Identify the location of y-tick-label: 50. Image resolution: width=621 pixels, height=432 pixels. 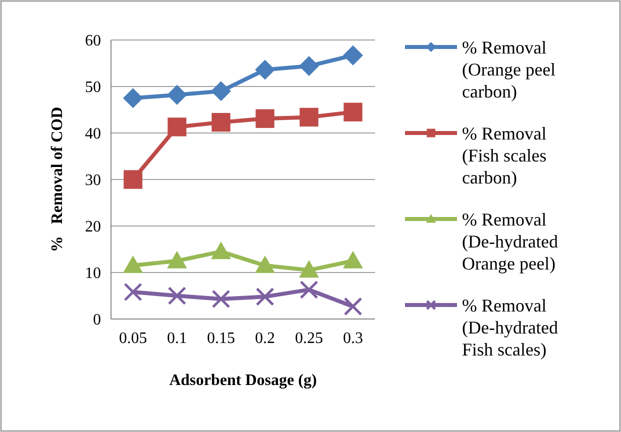
(93, 87).